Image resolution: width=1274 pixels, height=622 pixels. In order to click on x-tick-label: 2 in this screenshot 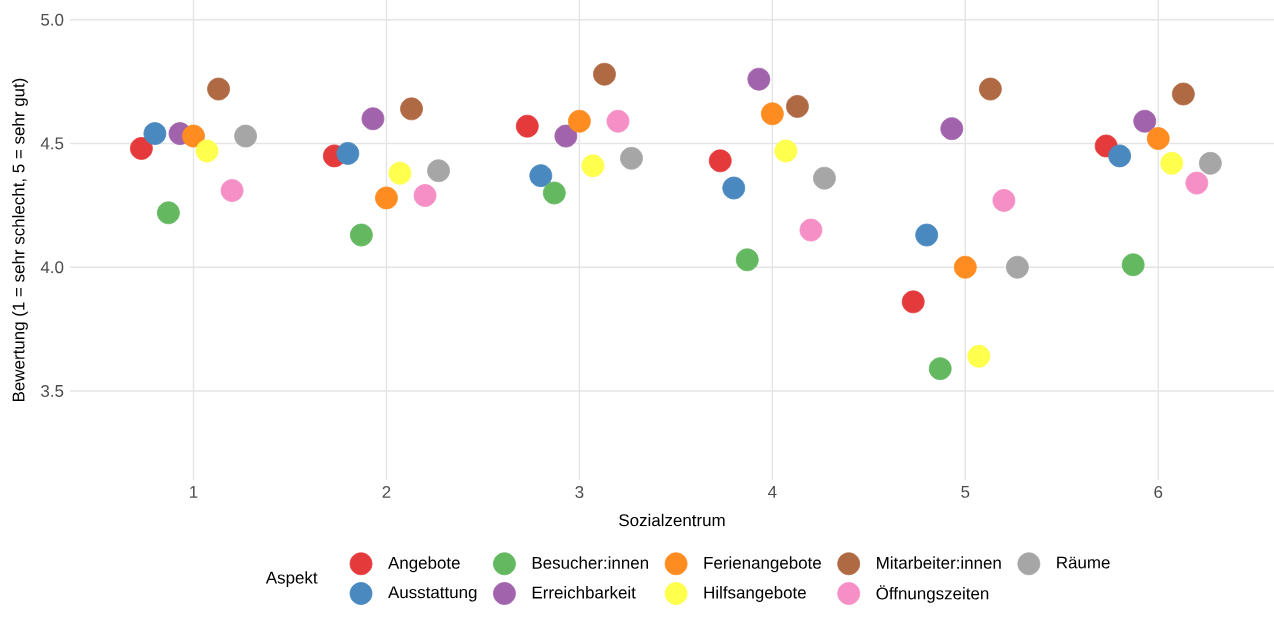, I will do `click(386, 492)`.